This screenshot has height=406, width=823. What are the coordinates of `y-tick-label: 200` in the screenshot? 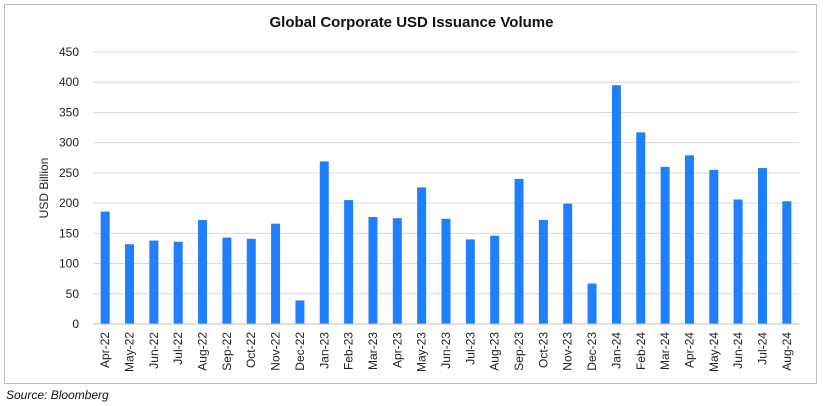 It's located at (69, 203).